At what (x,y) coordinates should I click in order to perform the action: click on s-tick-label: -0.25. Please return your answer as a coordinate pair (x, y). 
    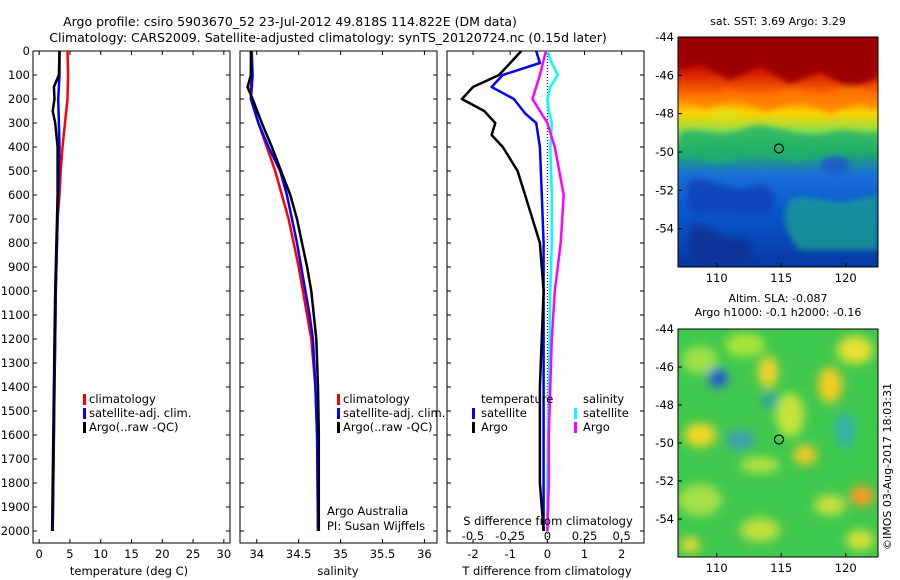
    Looking at the image, I should click on (510, 536).